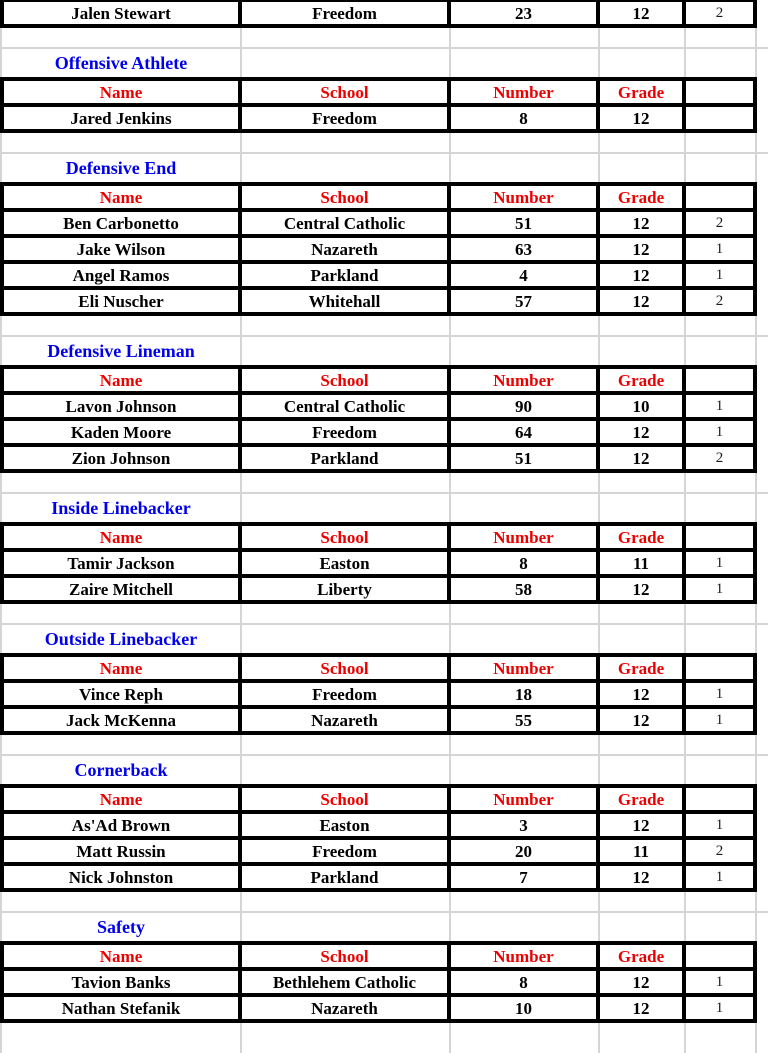 The width and height of the screenshot is (768, 1053). What do you see at coordinates (121, 460) in the screenshot?
I see `cell-name: Zion Johnson` at bounding box center [121, 460].